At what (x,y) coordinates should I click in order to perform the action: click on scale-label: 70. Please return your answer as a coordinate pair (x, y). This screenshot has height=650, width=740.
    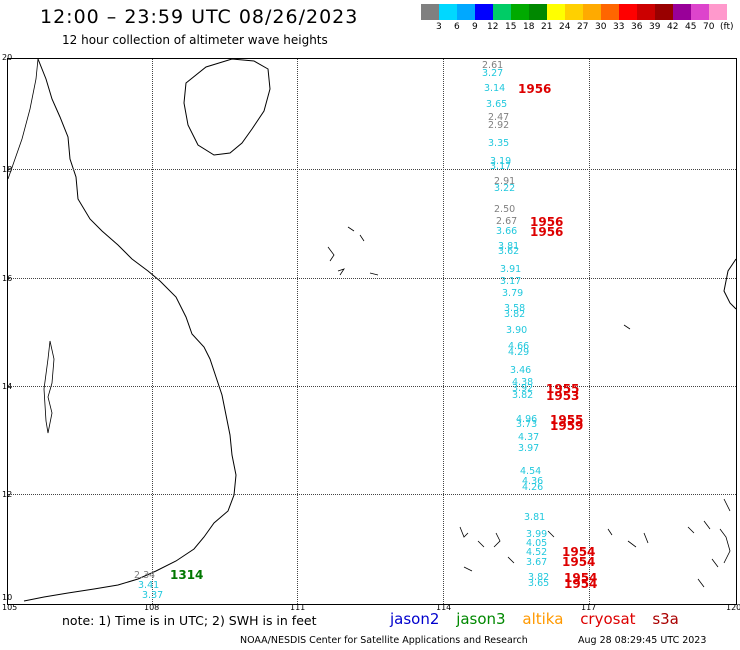
    Looking at the image, I should click on (709, 27).